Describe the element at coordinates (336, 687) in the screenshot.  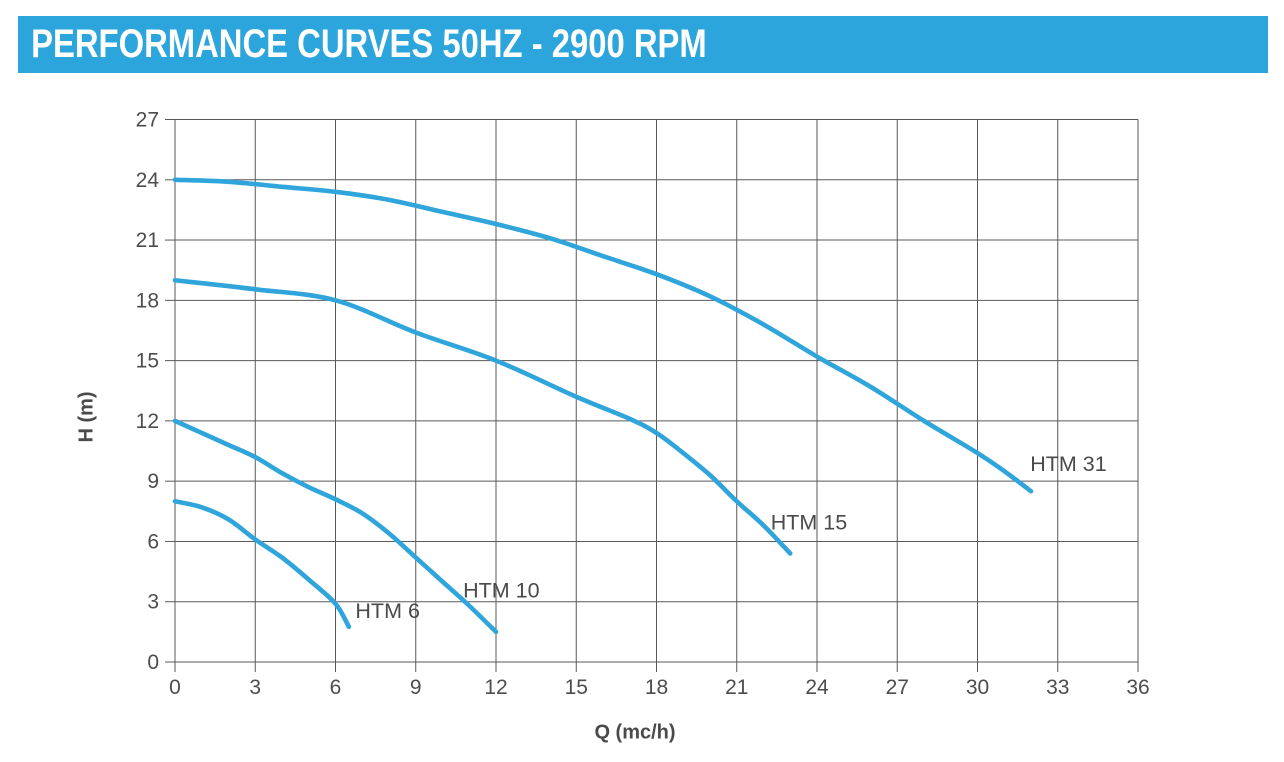
I see `x-tick-label: 6` at that location.